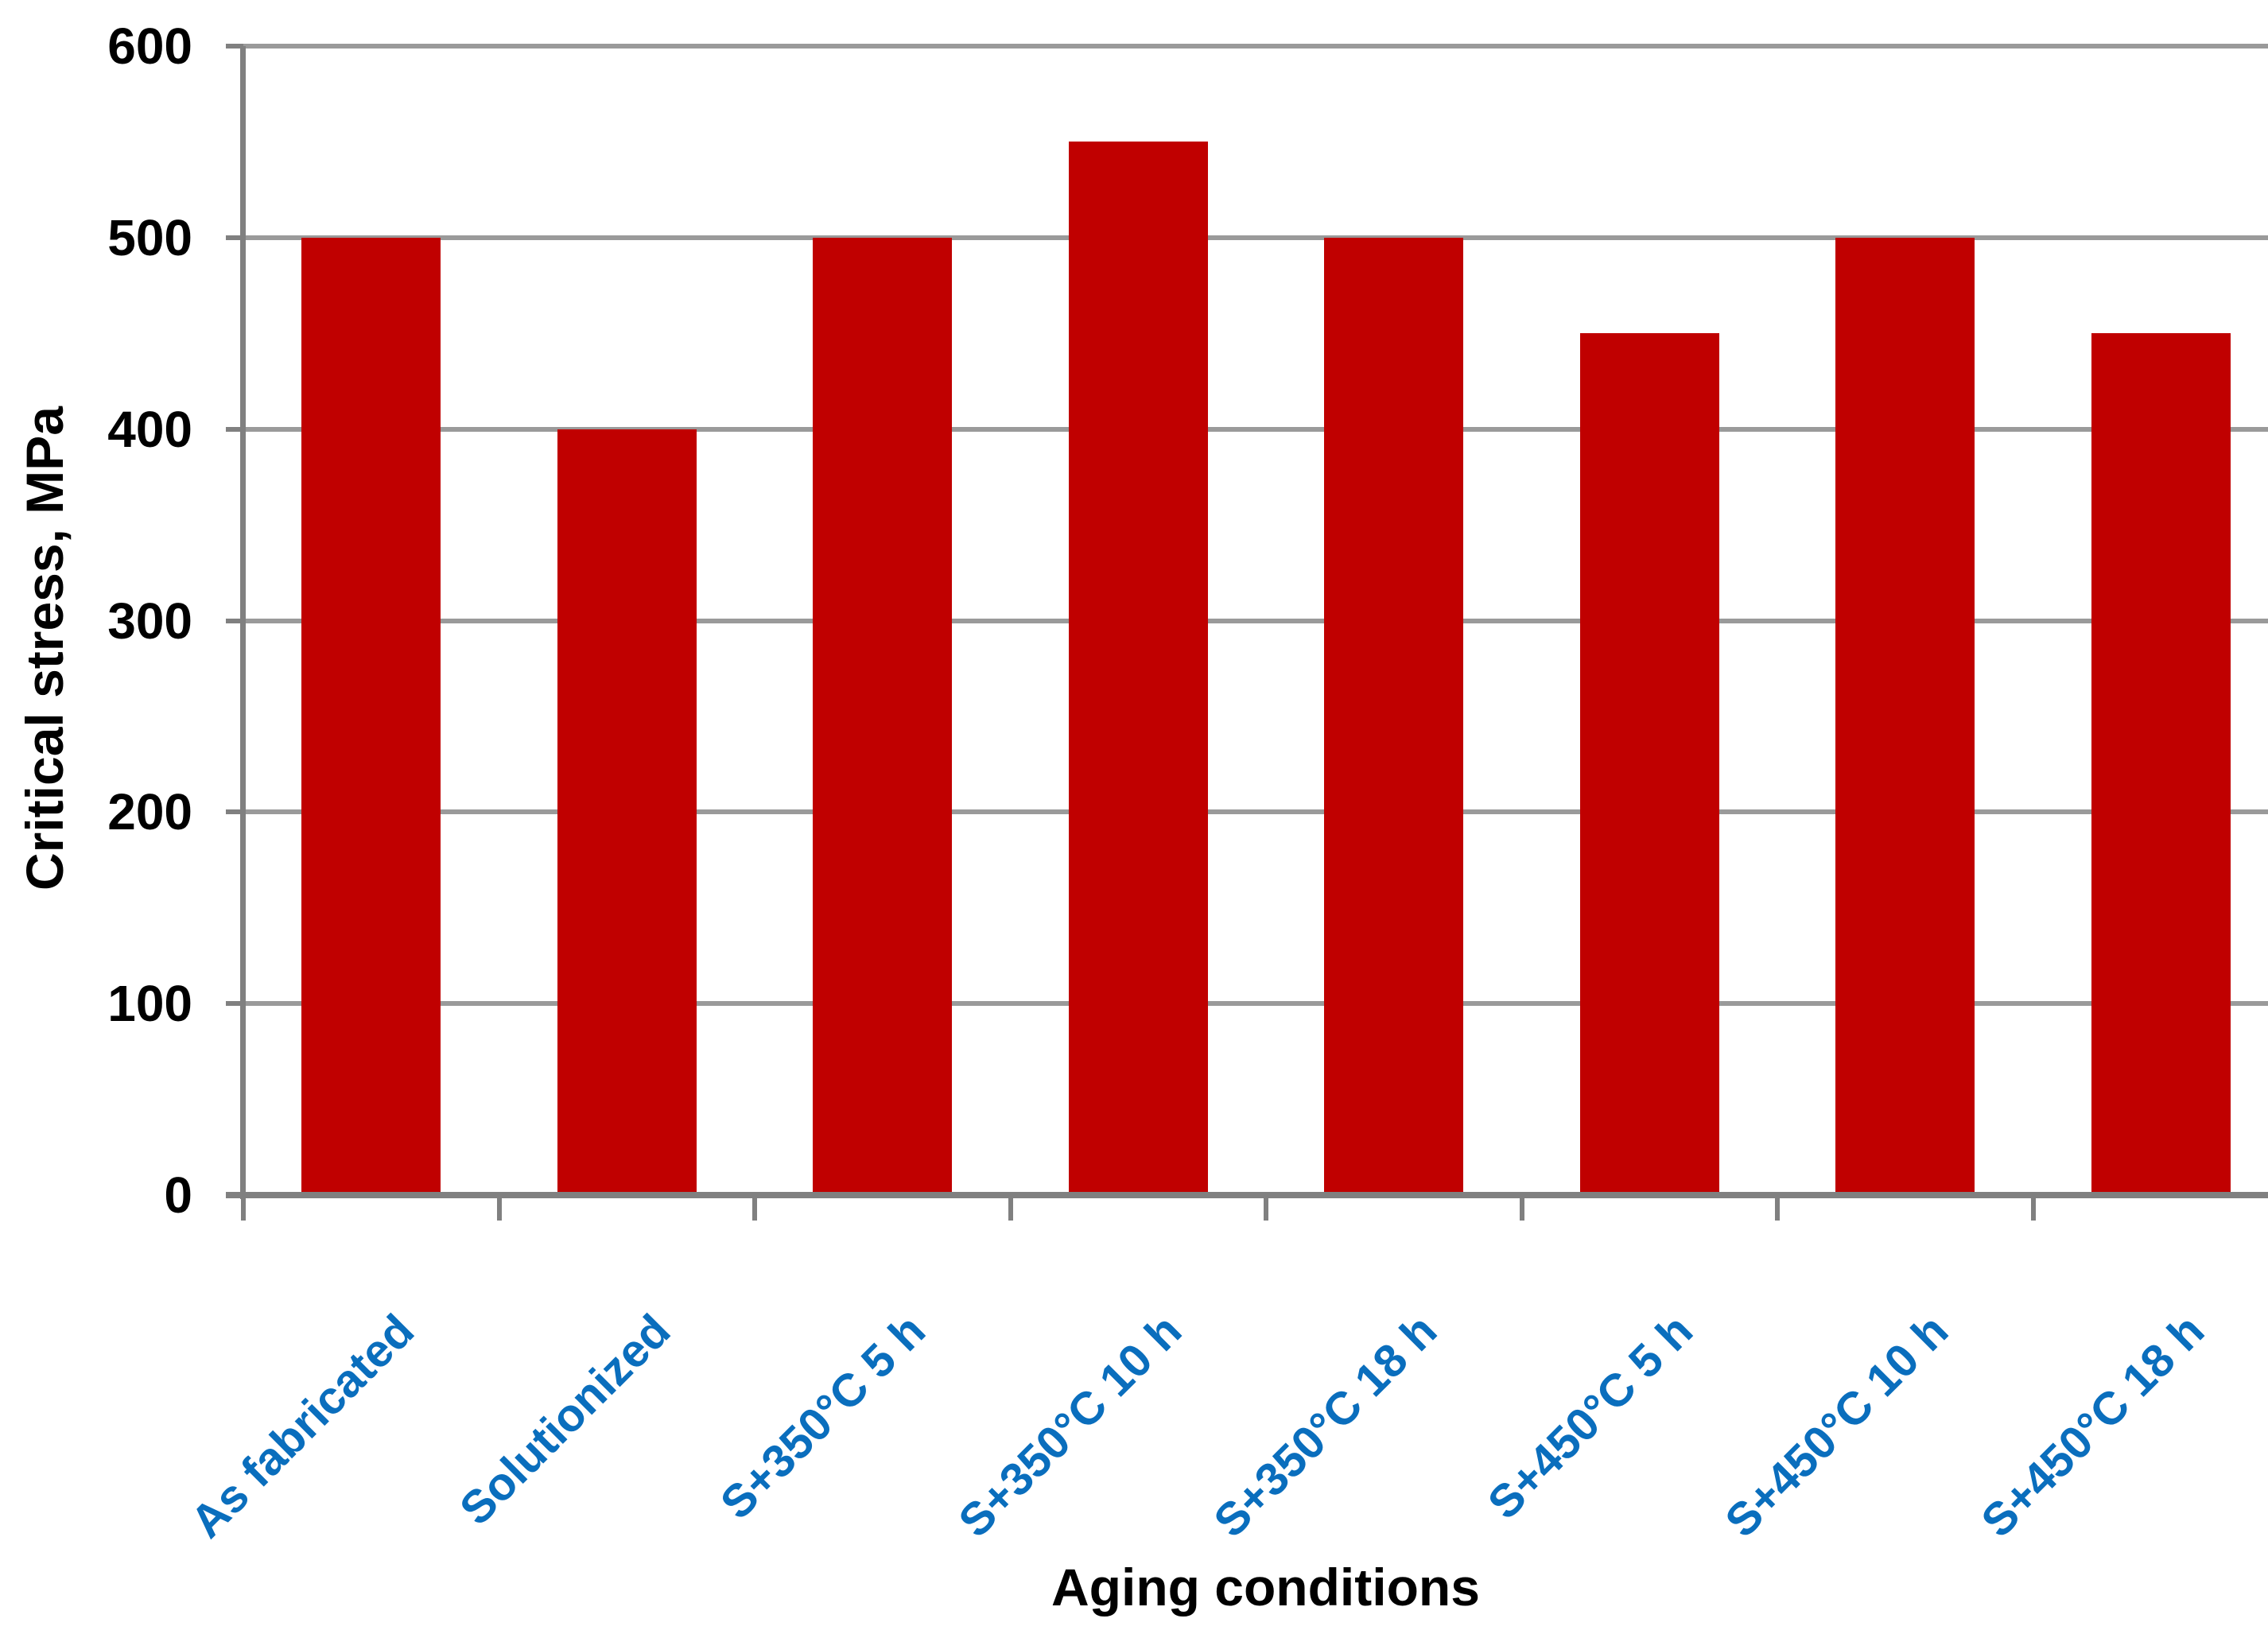 The width and height of the screenshot is (2268, 1634). Describe the element at coordinates (149, 429) in the screenshot. I see `y-tick-label-400: 400` at that location.